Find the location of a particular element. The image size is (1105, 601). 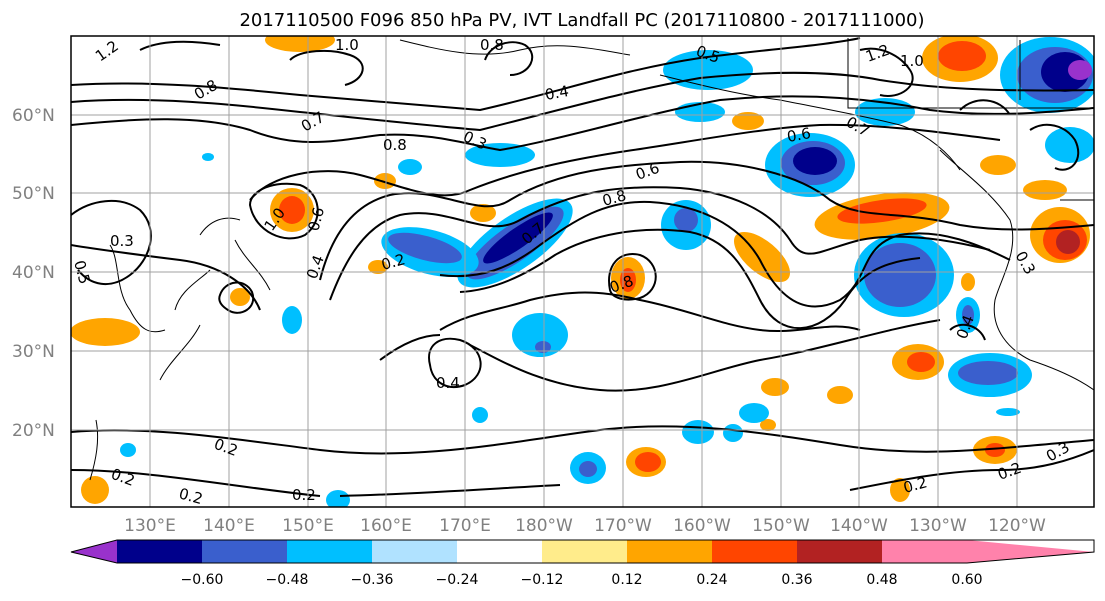

contour-label: 0.3 is located at coordinates (122, 241).